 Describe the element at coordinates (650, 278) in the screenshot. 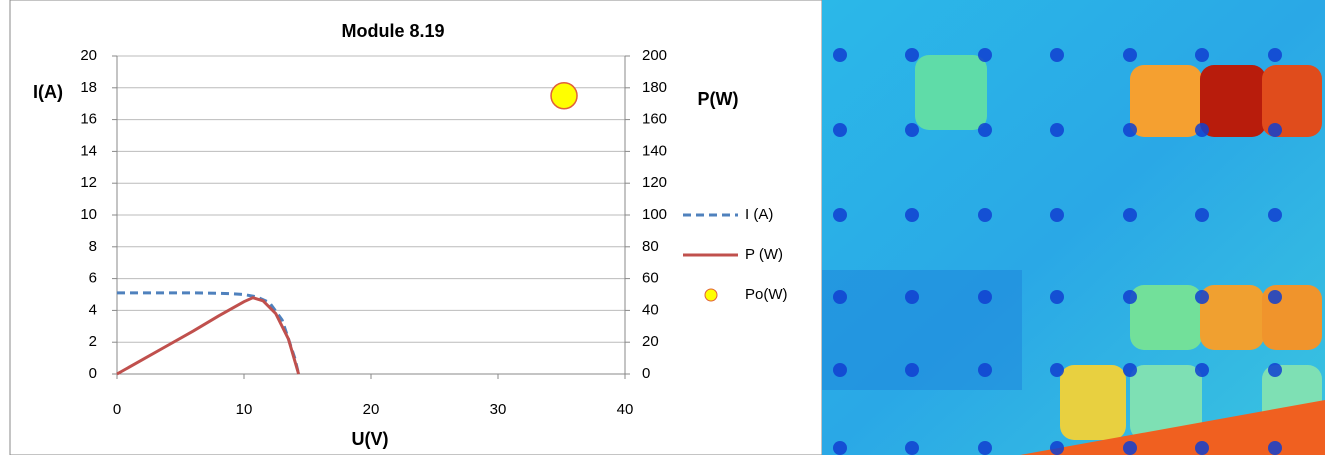

I see `y2-tick-label: 60` at that location.